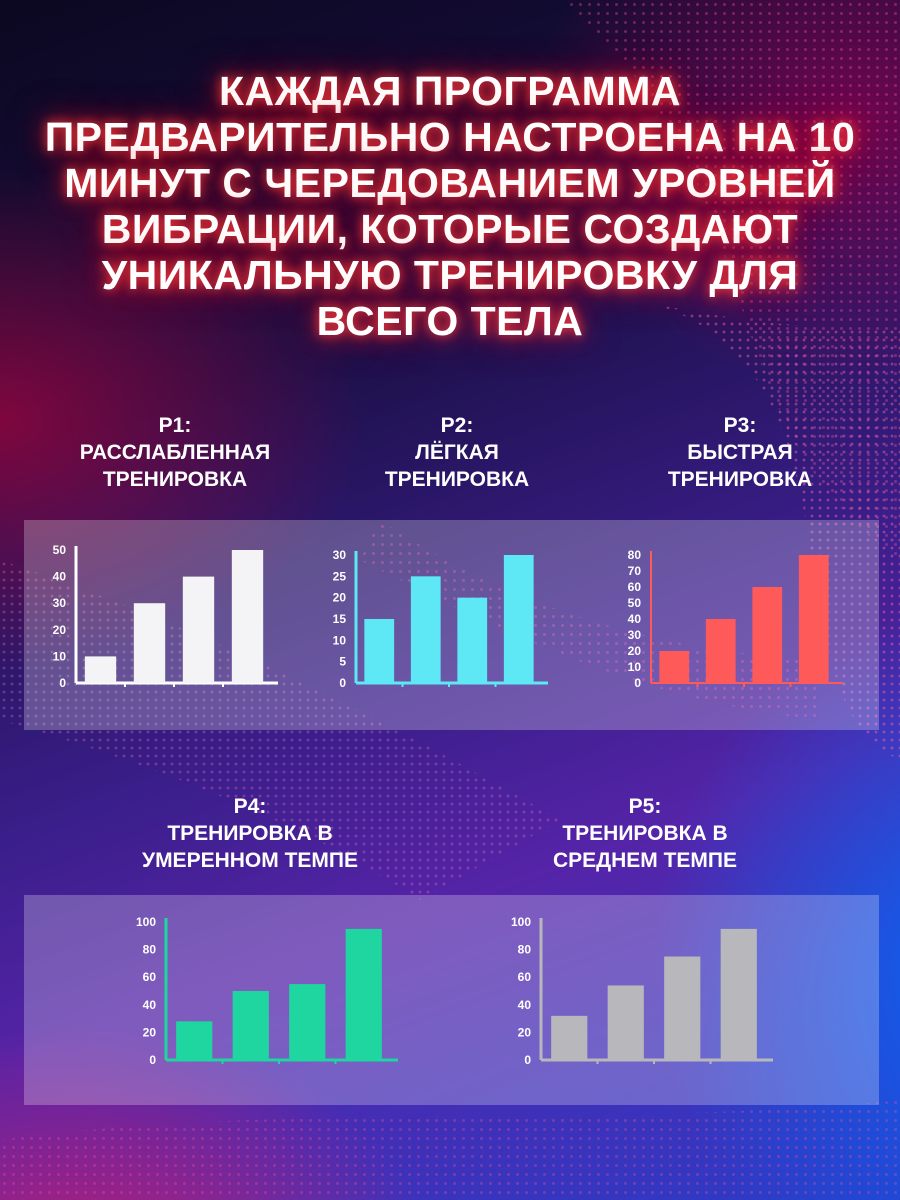 The image size is (900, 1200). I want to click on program-code: P4:, so click(250, 806).